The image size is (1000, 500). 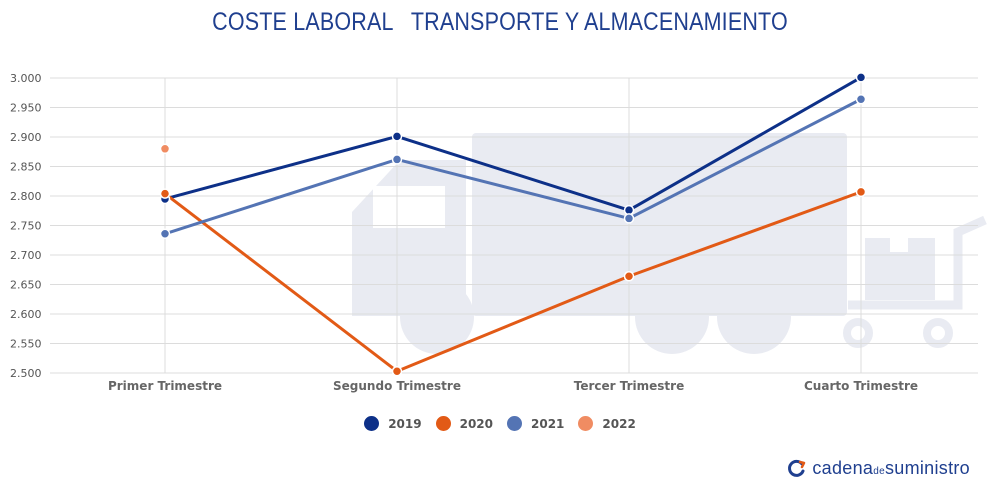 I want to click on x-tick-label: Cuarto Trimestre, so click(x=861, y=386).